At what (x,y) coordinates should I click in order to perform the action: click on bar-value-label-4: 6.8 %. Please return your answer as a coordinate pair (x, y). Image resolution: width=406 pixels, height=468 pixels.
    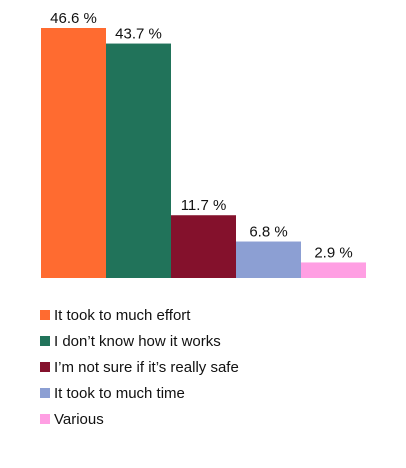
    Looking at the image, I should click on (268, 232).